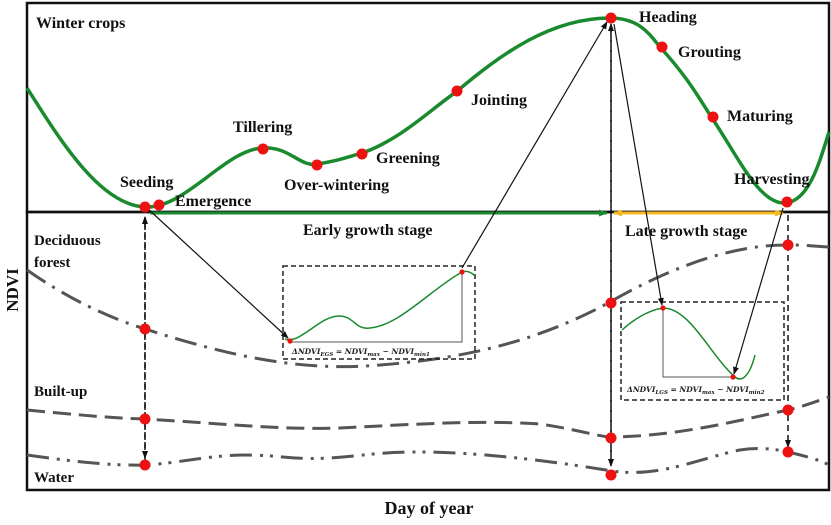  Describe the element at coordinates (733, 377) in the screenshot. I see `late-inset-min-point` at that location.